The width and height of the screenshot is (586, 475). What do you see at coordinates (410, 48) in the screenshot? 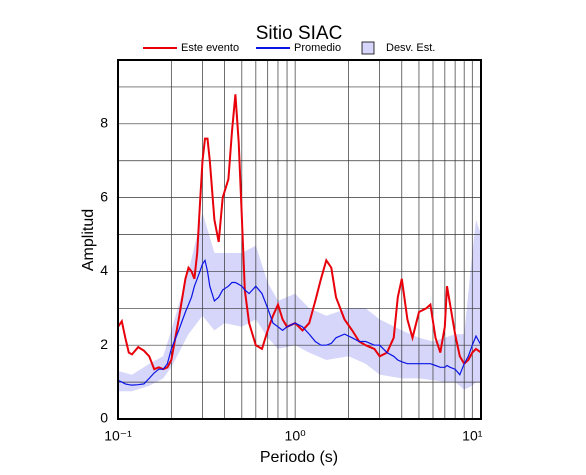
I see `legend-label: Desv. Est.` at bounding box center [410, 48].